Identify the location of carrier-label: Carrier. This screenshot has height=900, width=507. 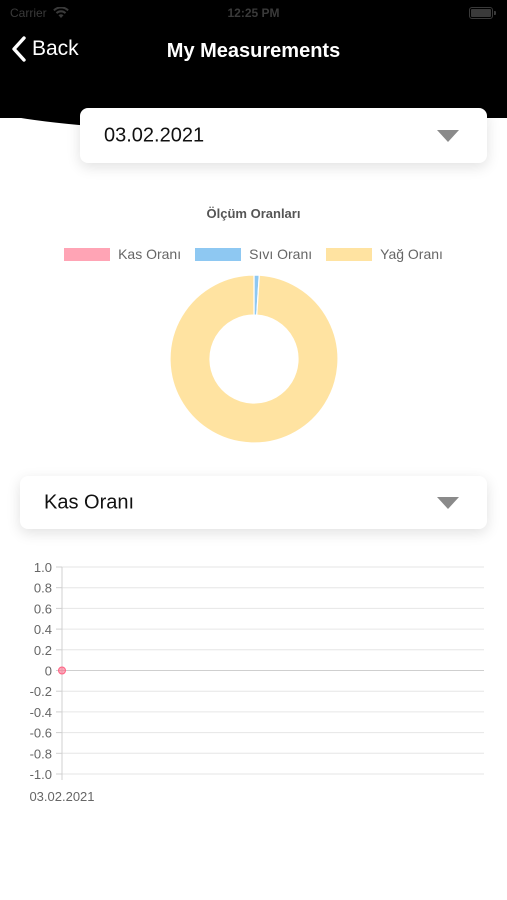
(28, 13).